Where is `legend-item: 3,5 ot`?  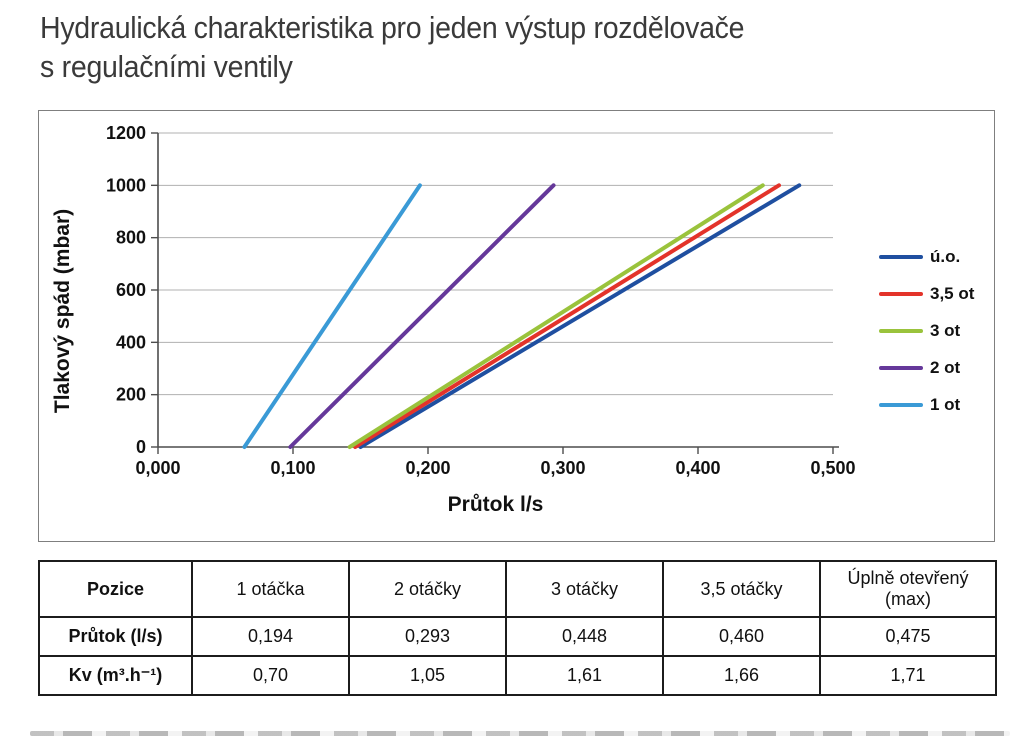 legend-item: 3,5 ot is located at coordinates (936, 293).